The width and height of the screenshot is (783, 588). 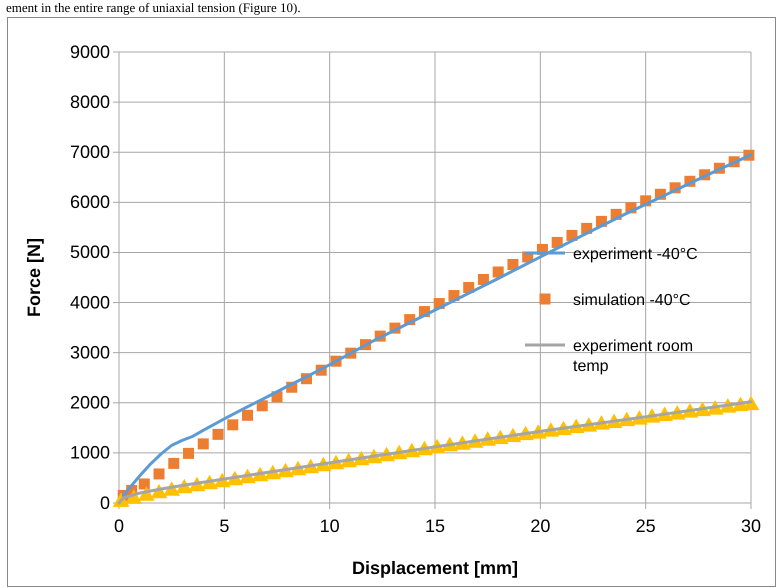 I want to click on y-tick-label: 2000, so click(x=90, y=402).